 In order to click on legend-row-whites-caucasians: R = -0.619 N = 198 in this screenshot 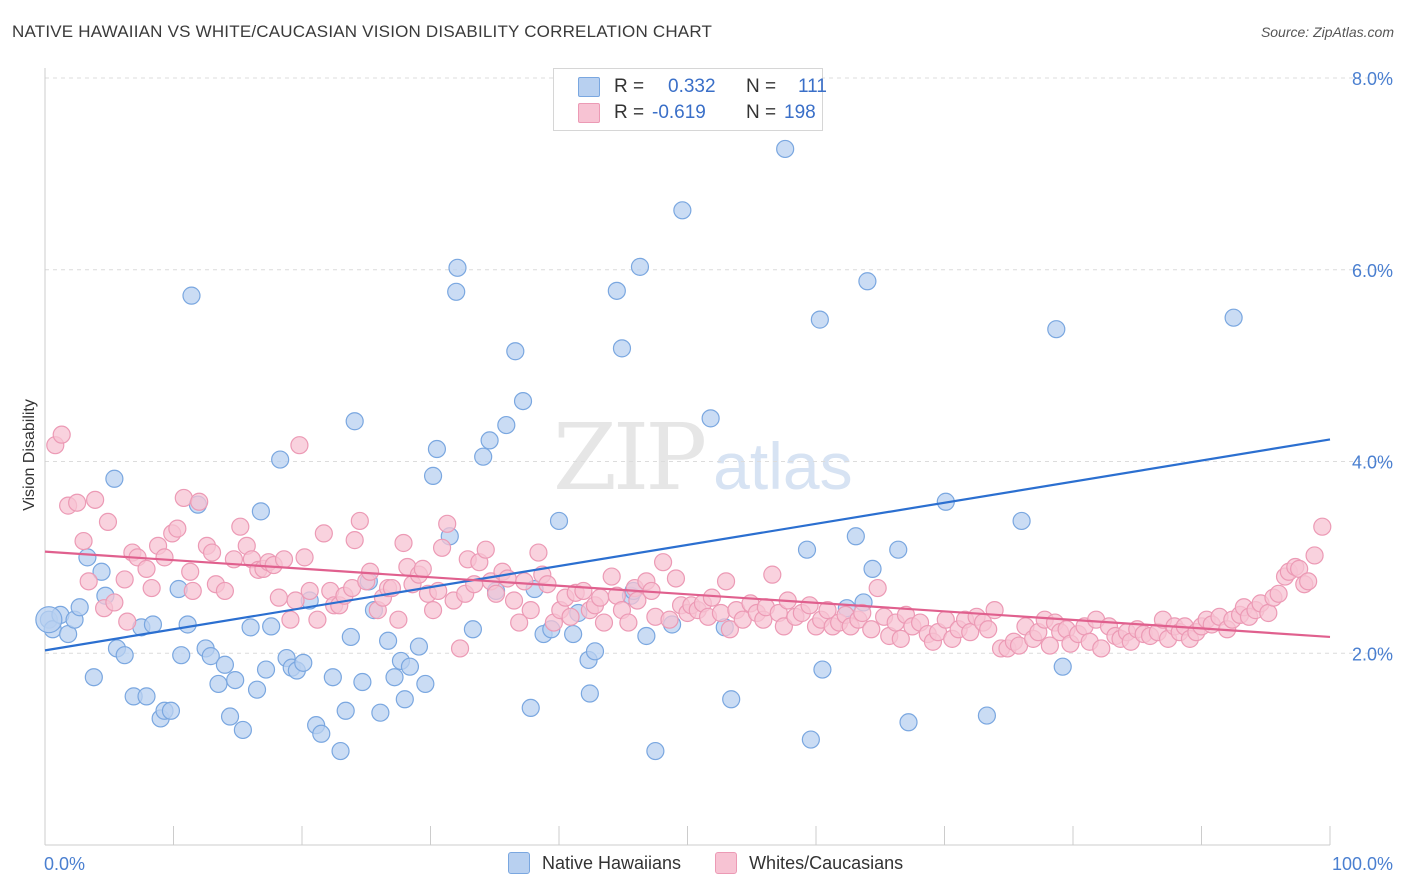, I will do `click(697, 113)`.